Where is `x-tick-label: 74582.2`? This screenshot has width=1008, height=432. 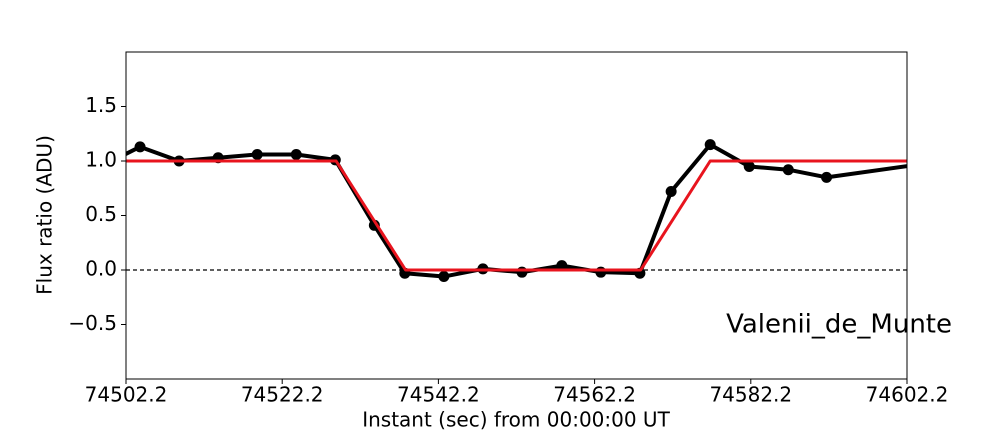 x-tick-label: 74582.2 is located at coordinates (750, 395).